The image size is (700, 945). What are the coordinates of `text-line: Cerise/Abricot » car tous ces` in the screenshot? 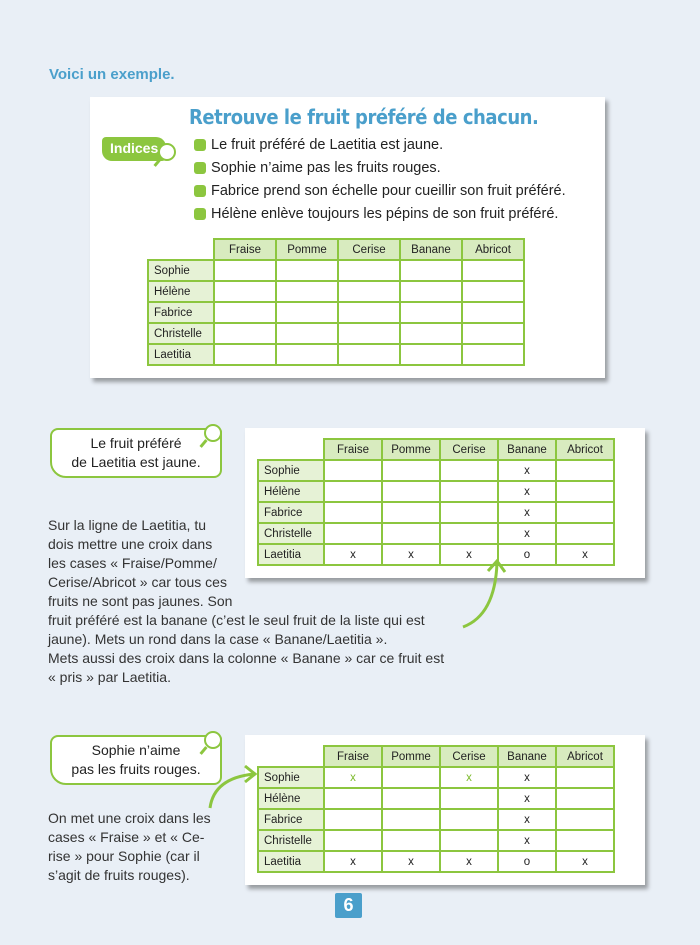 It's located at (137, 582).